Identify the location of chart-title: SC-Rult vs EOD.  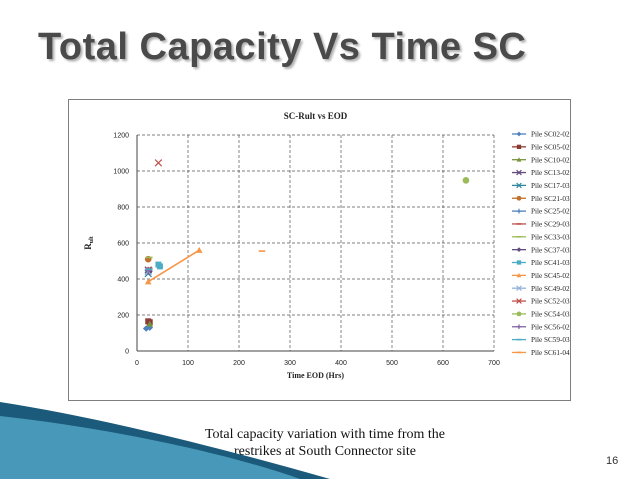
(316, 116).